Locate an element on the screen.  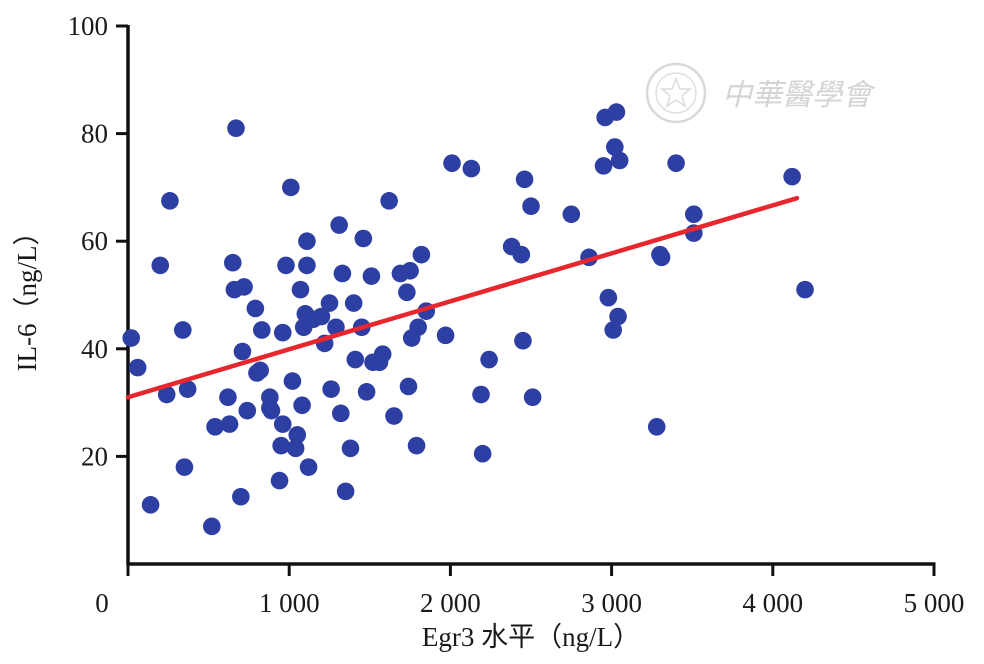
y-tick-label: 80 is located at coordinates (94, 134).